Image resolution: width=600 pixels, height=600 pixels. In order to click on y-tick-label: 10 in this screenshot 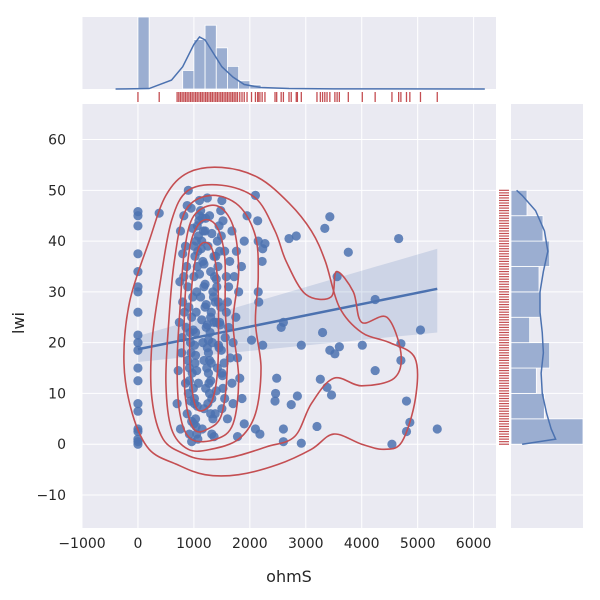, I will do `click(57, 394)`.